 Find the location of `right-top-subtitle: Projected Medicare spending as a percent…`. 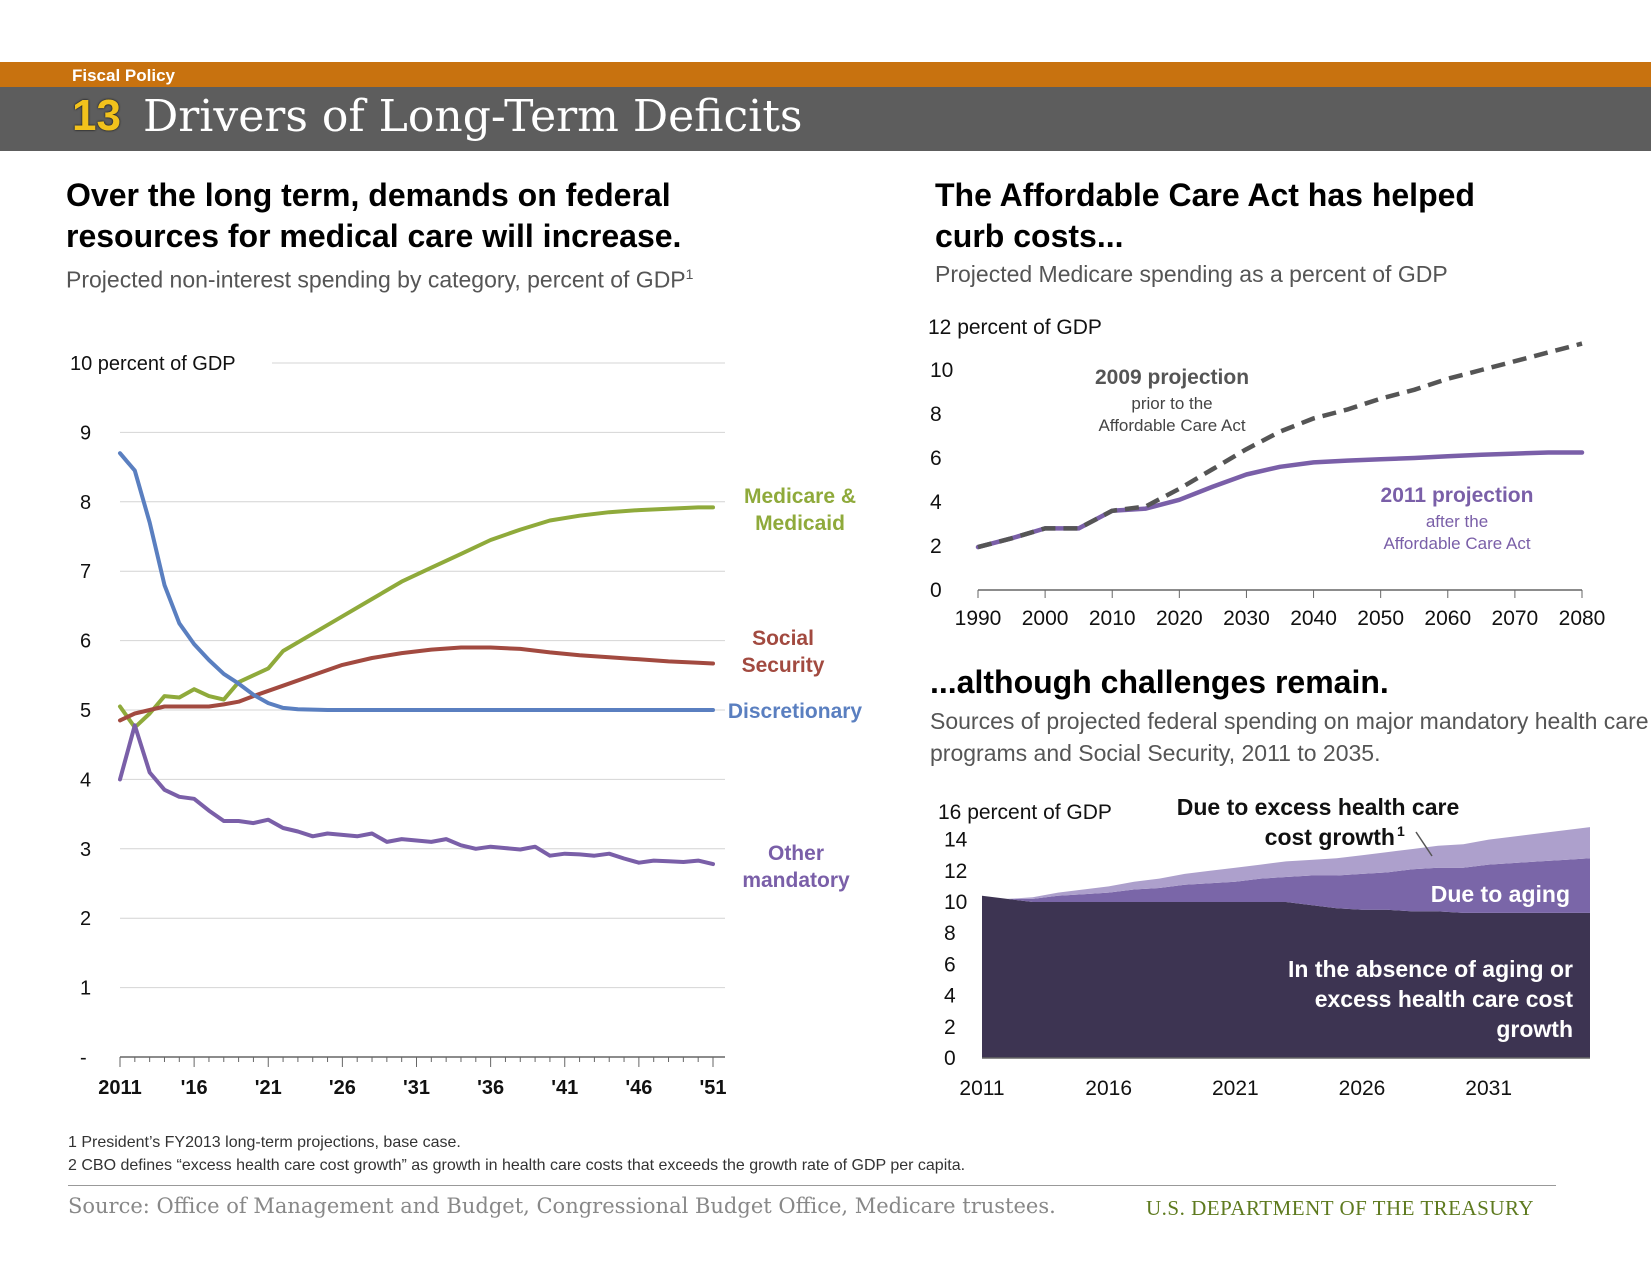

right-top-subtitle: Projected Medicare spending as a percent… is located at coordinates (1191, 274).